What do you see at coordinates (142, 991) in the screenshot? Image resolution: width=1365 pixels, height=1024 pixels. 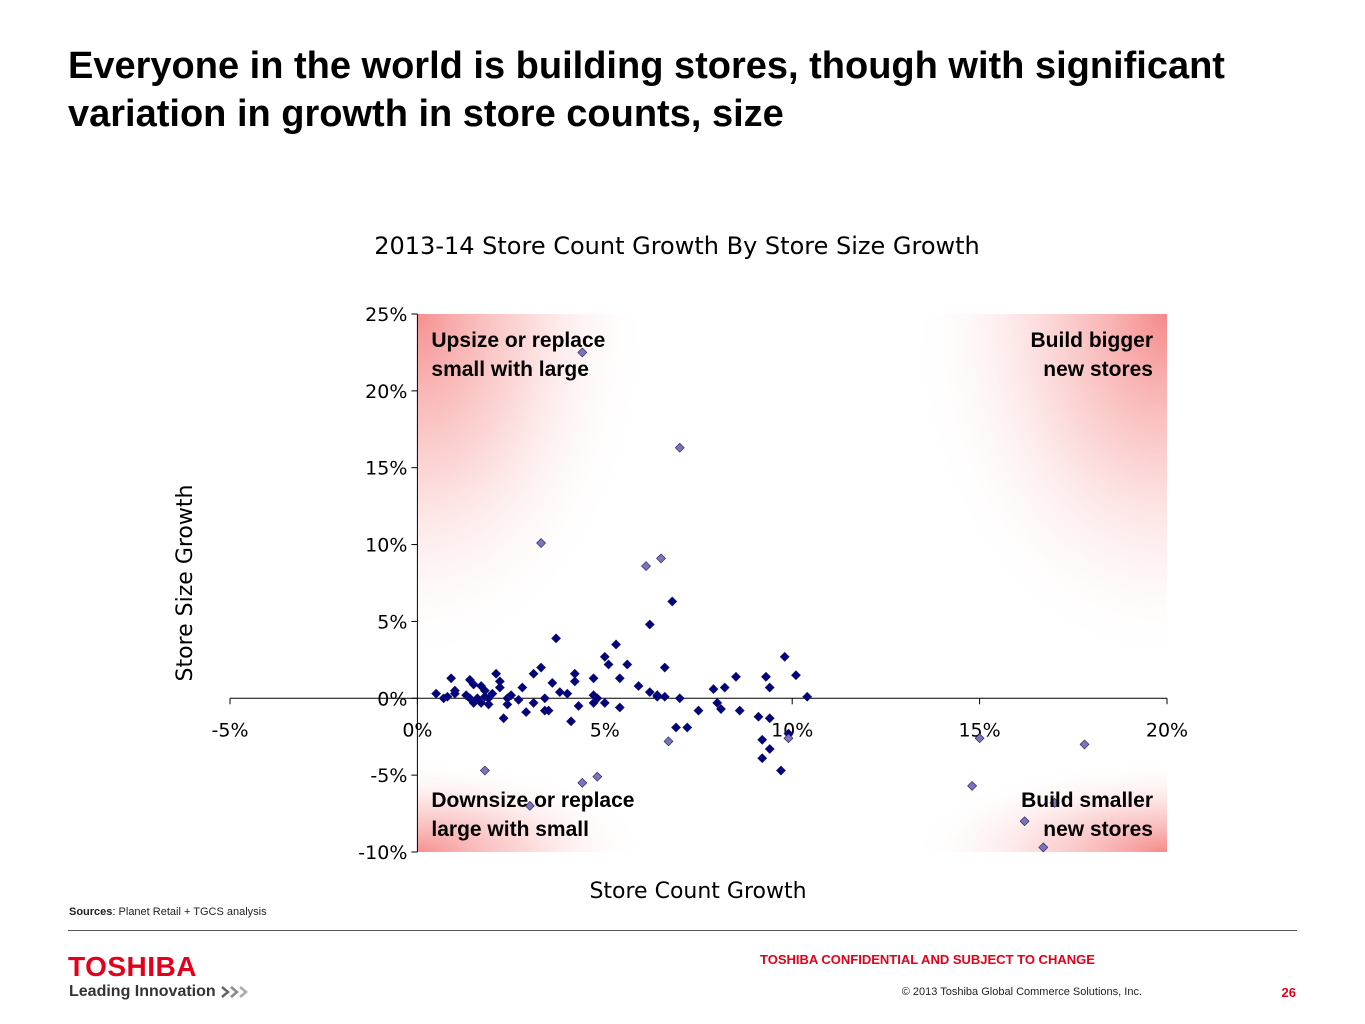 I see `tagline-text: Leading Innovation` at bounding box center [142, 991].